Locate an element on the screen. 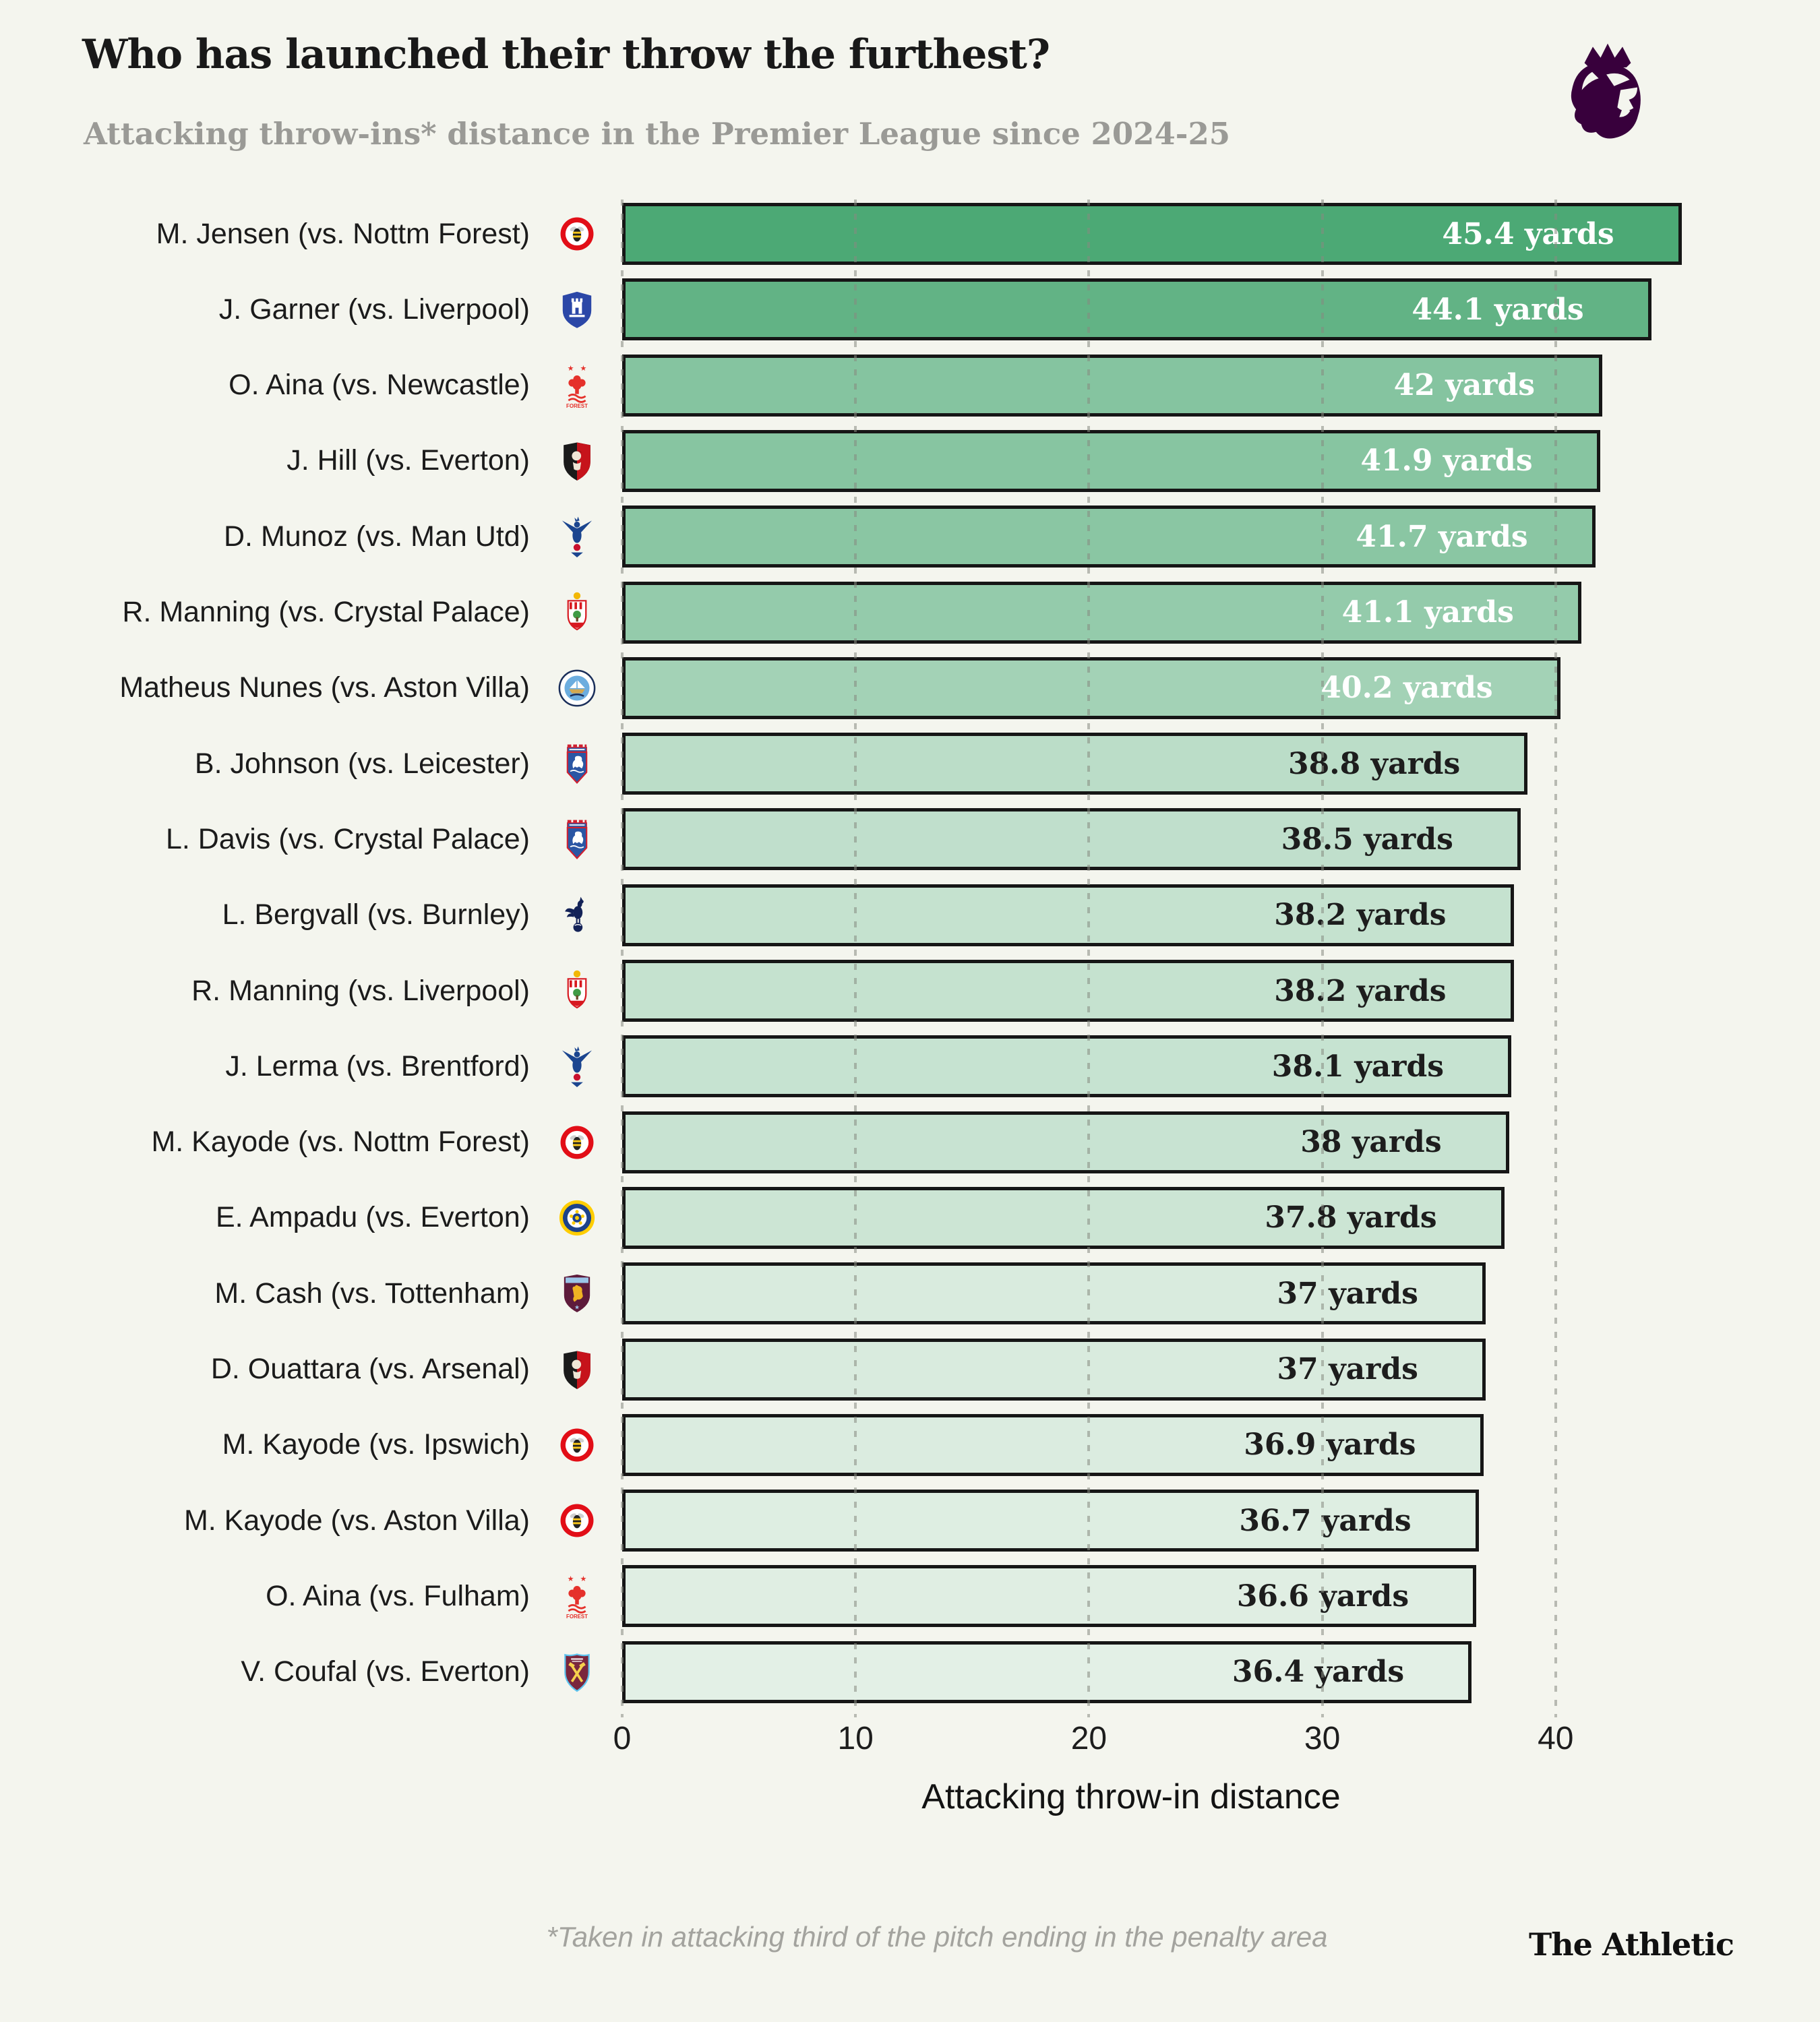 This screenshot has width=1820, height=2022. bar-row: V. Coufal (vs. Everton) 36.4 yards is located at coordinates (910, 1672).